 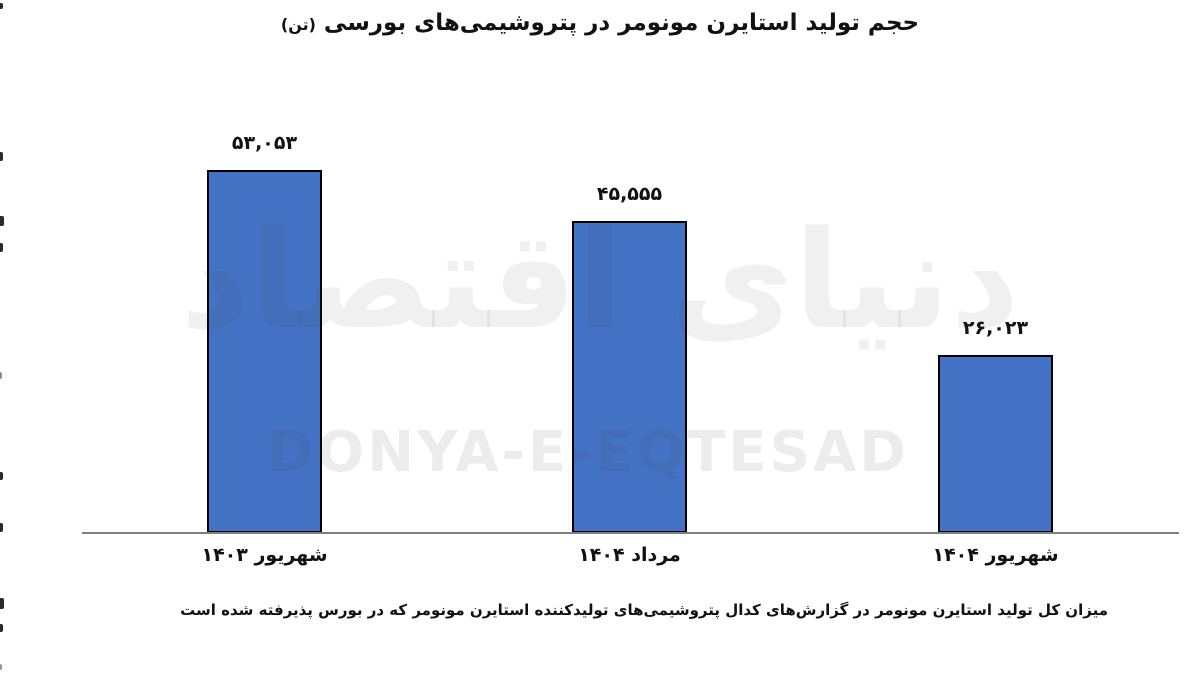 What do you see at coordinates (630, 533) in the screenshot?
I see `x-axis-line` at bounding box center [630, 533].